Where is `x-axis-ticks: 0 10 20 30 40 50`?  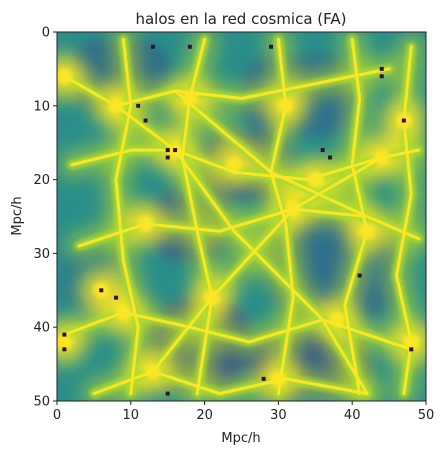 x-axis-ticks: 0 10 20 30 40 50 is located at coordinates (243, 412).